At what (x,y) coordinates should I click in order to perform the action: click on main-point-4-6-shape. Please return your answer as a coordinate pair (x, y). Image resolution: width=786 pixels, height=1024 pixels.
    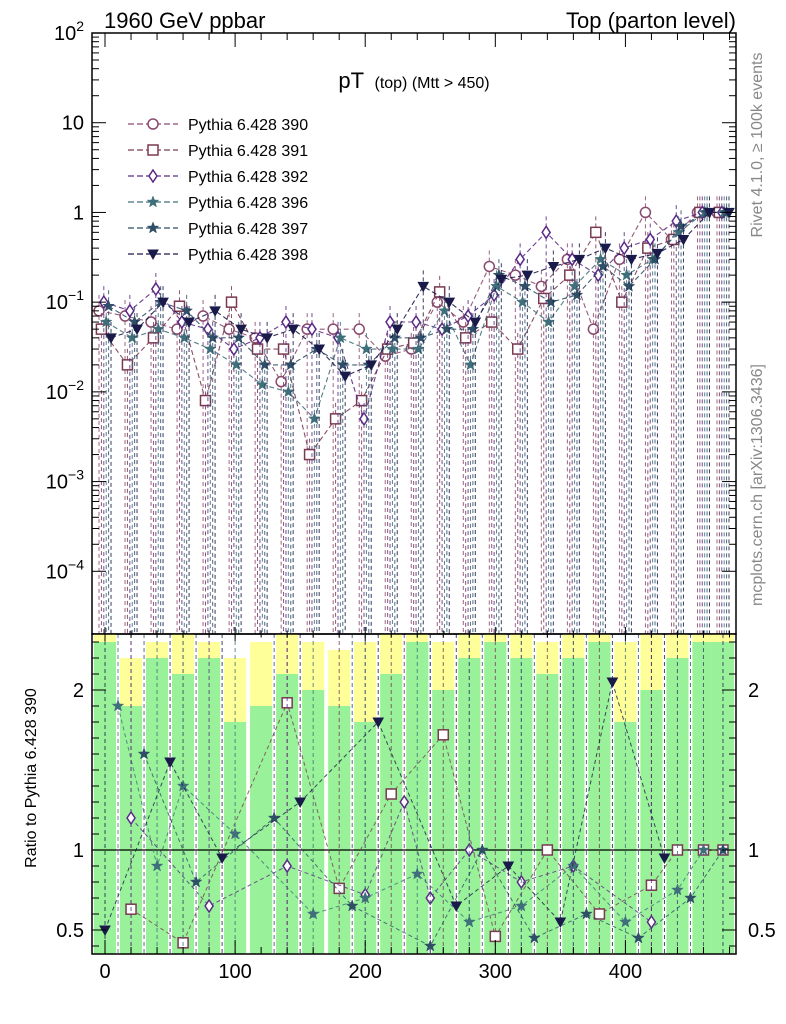
    Looking at the image, I should click on (265, 364).